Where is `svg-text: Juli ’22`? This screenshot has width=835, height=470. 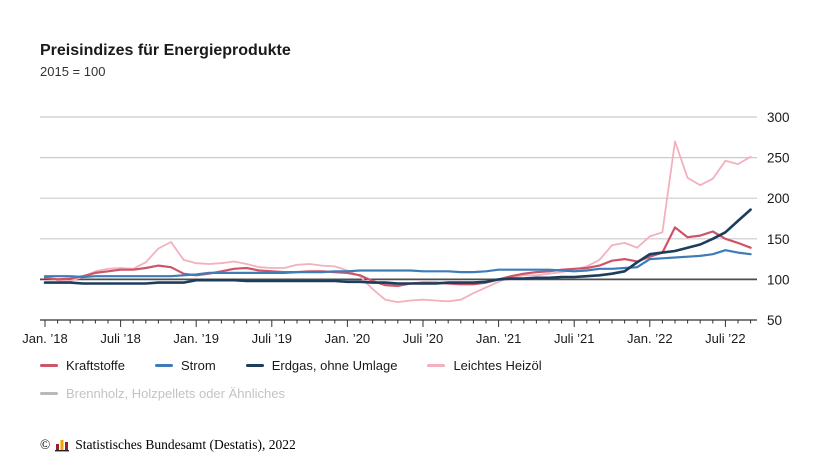
svg-text: Juli ’22 is located at coordinates (725, 338).